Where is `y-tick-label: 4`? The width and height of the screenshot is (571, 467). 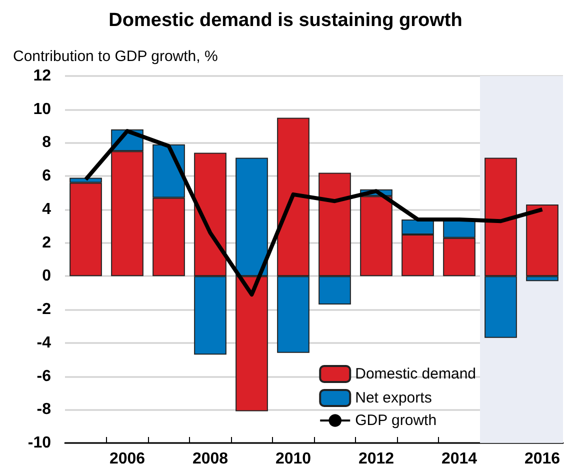 y-tick-label: 4 is located at coordinates (47, 209).